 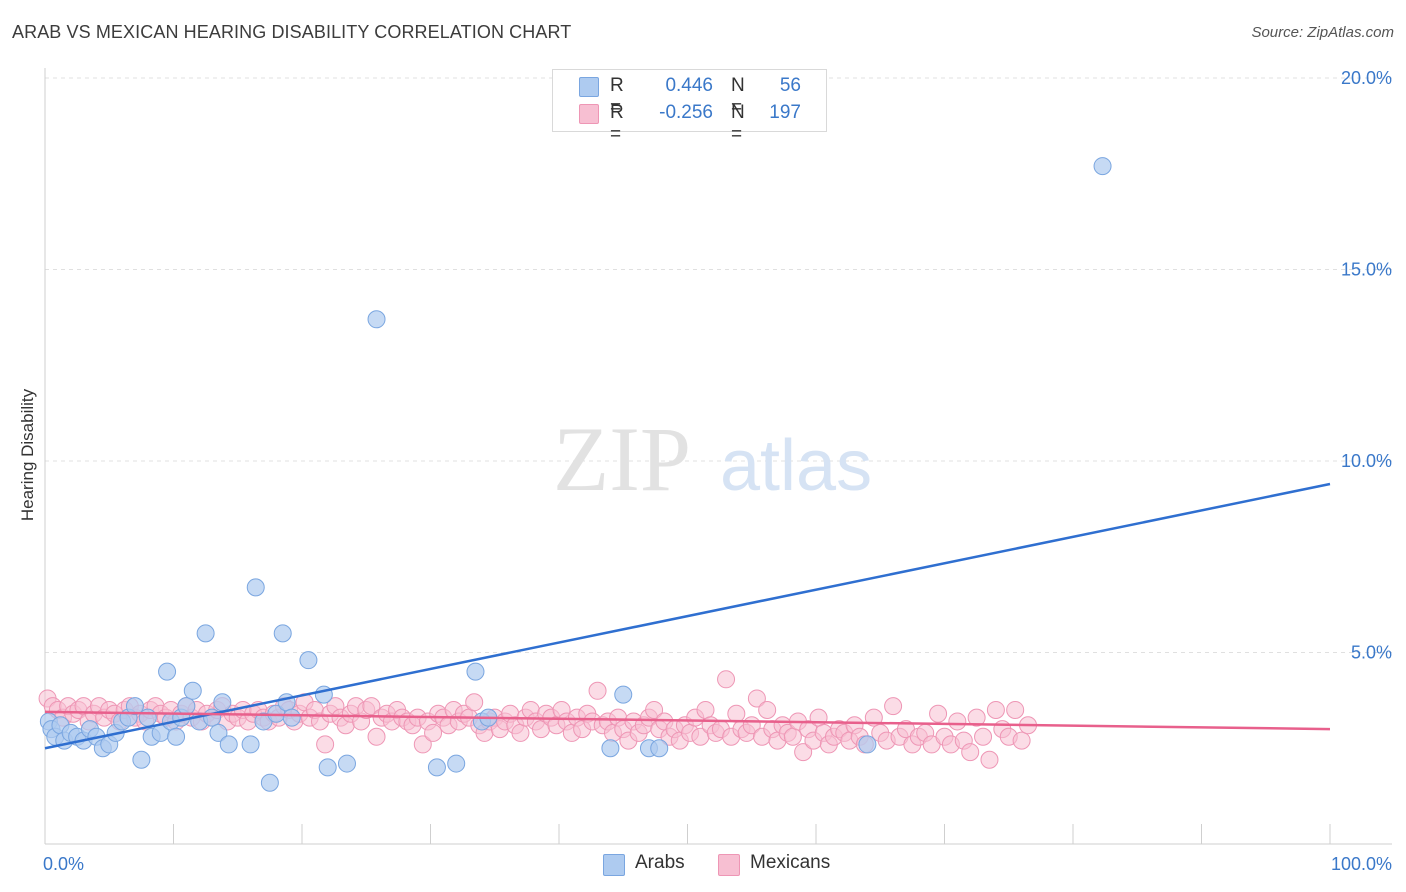 I want to click on mexicans-trend-line, so click(x=687, y=720).